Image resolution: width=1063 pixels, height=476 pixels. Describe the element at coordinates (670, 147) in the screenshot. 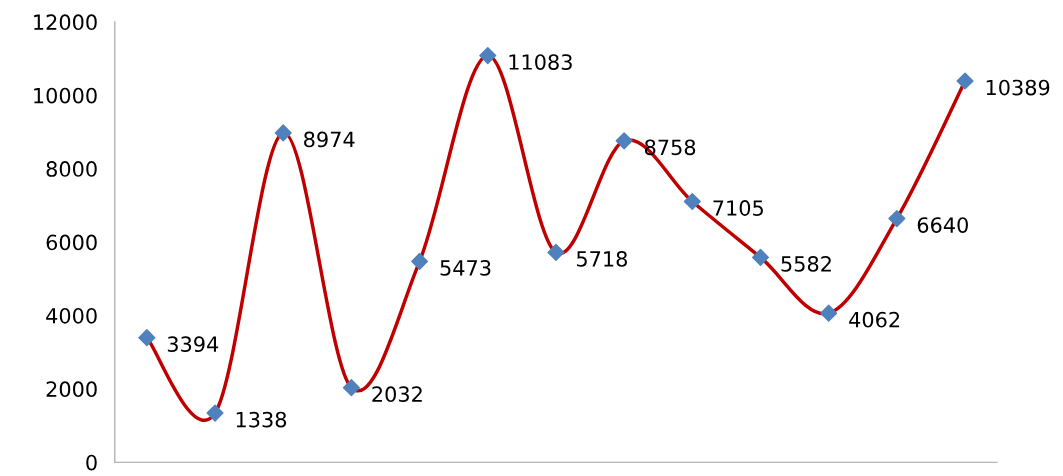

I see `data-label: 8758` at that location.